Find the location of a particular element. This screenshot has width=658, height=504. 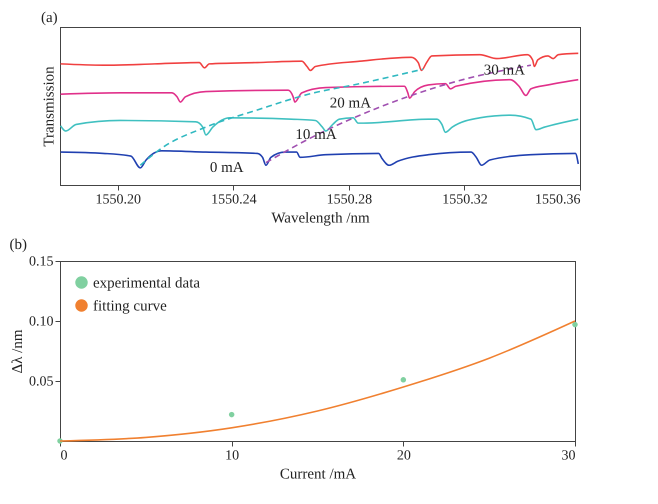

chart-title: (a) is located at coordinates (49, 18).